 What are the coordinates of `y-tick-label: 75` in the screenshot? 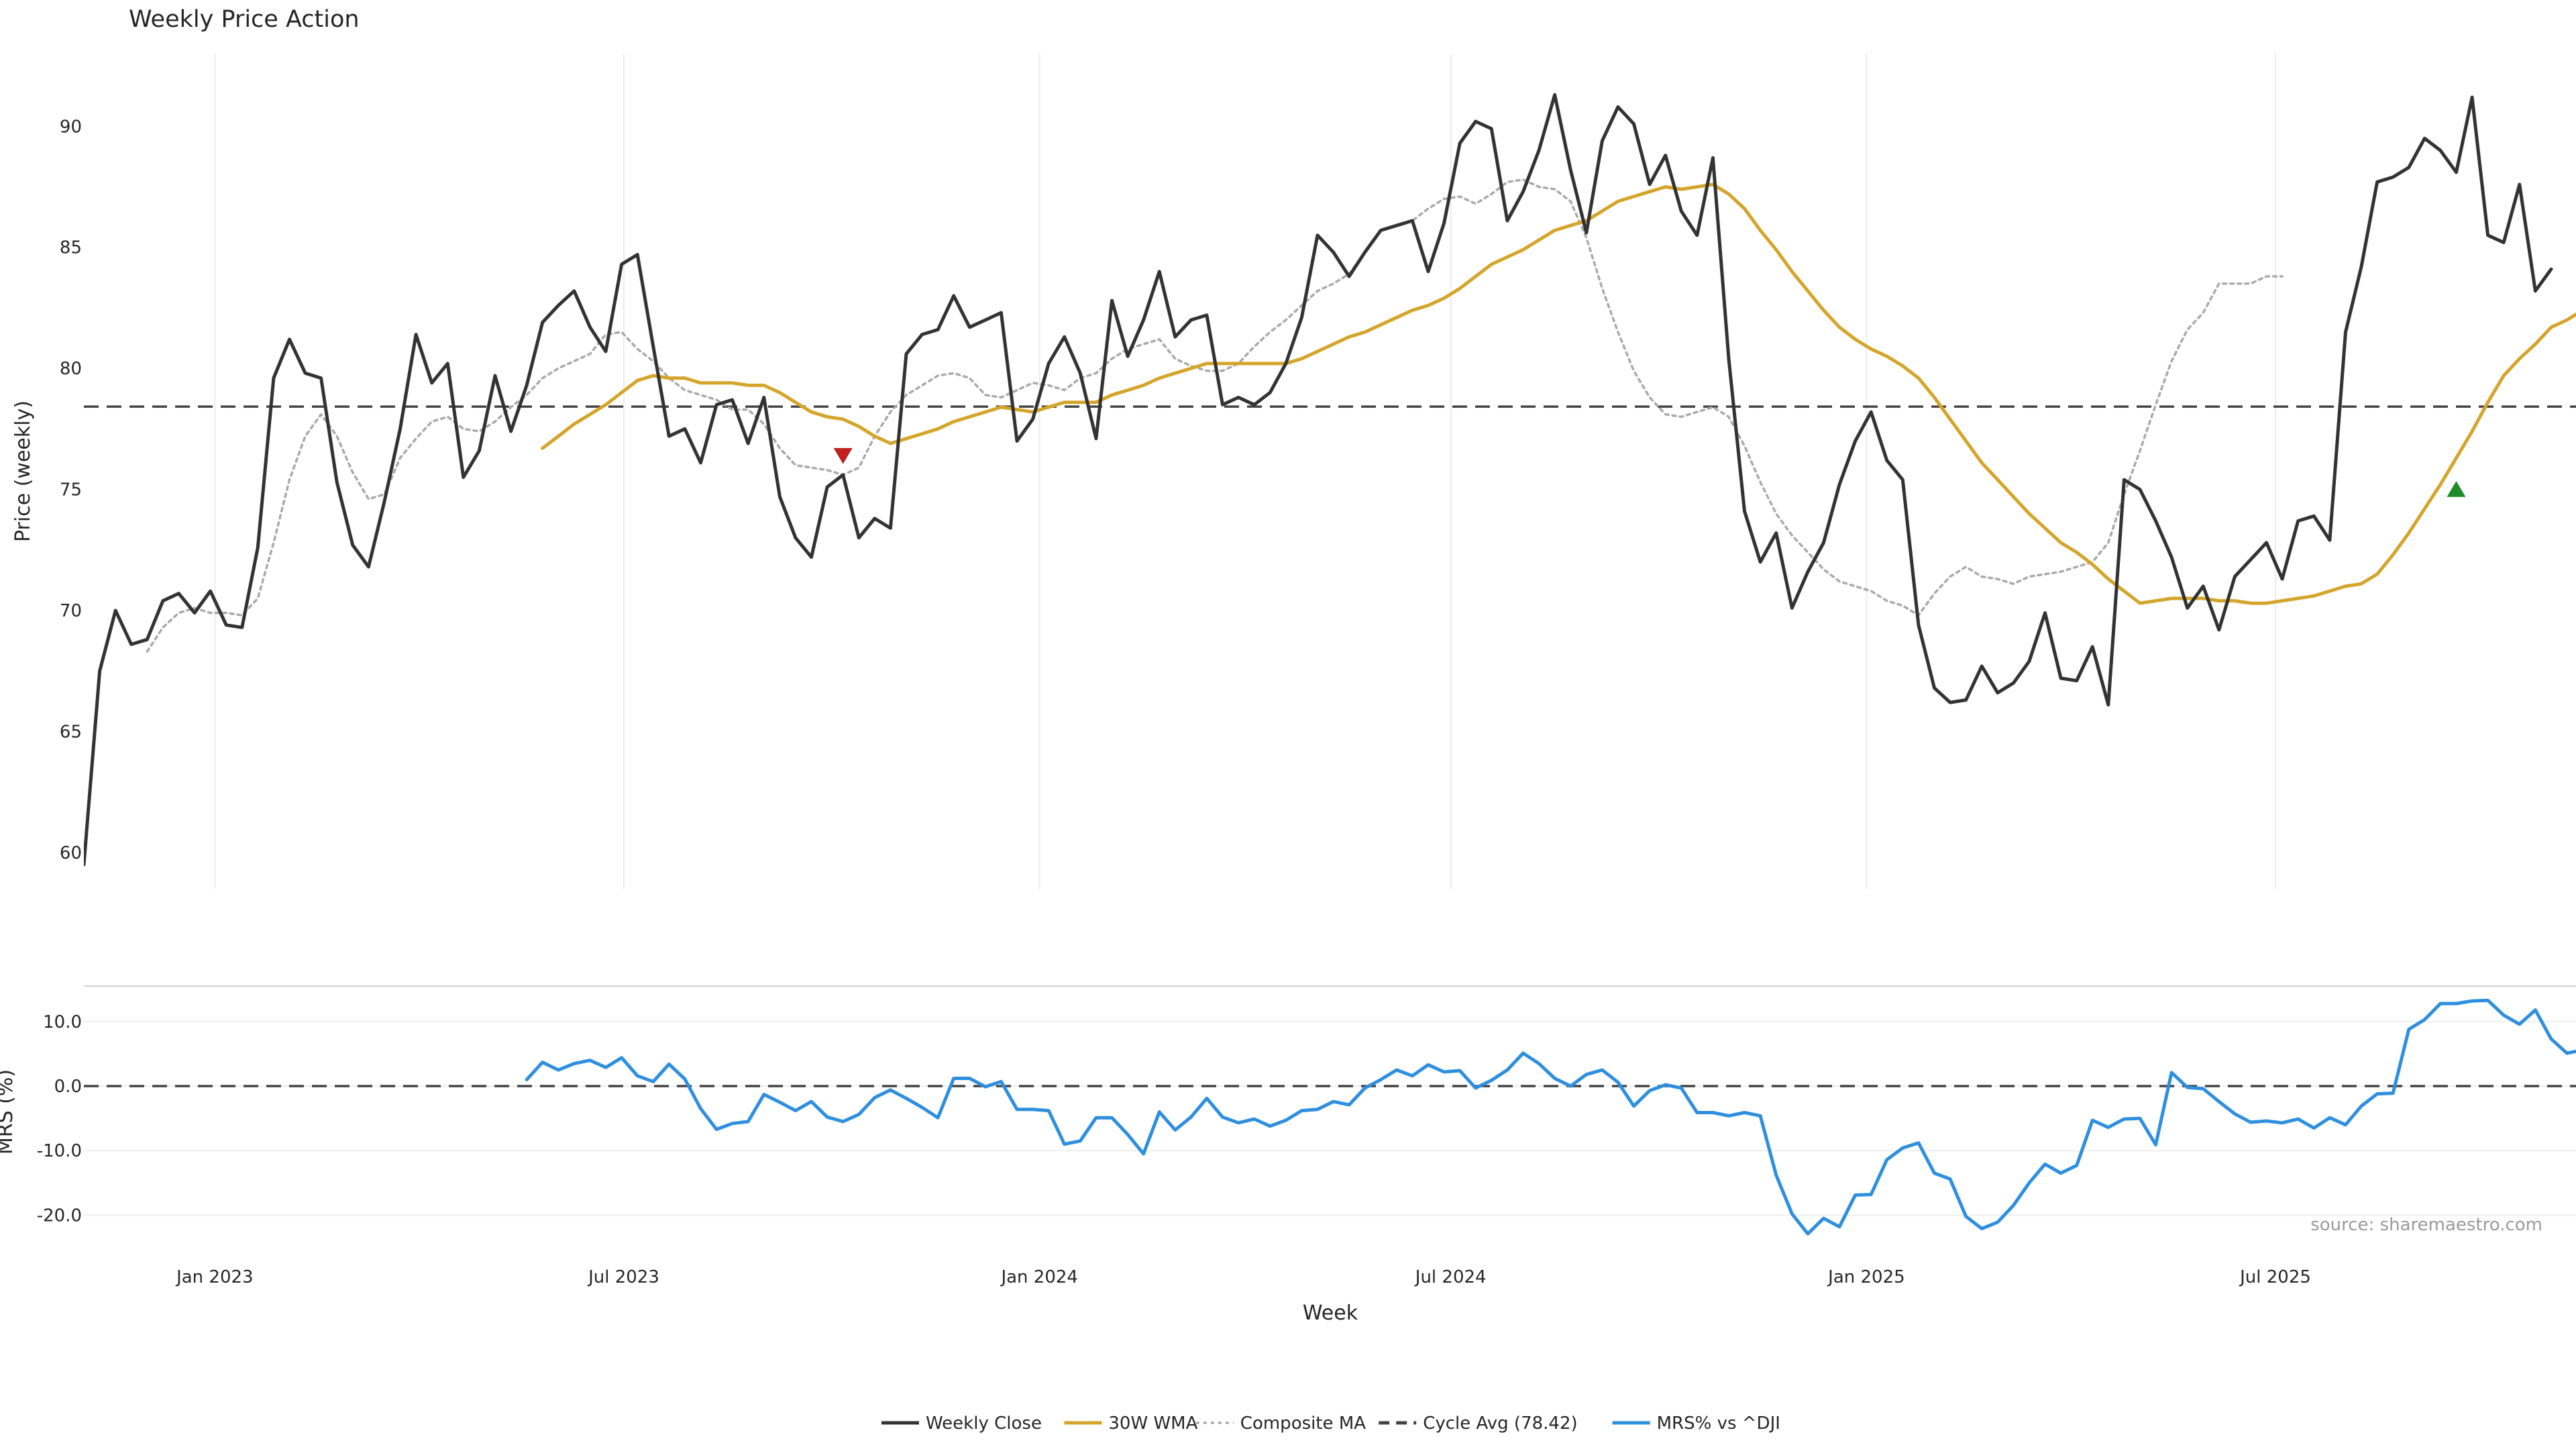 It's located at (71, 490).